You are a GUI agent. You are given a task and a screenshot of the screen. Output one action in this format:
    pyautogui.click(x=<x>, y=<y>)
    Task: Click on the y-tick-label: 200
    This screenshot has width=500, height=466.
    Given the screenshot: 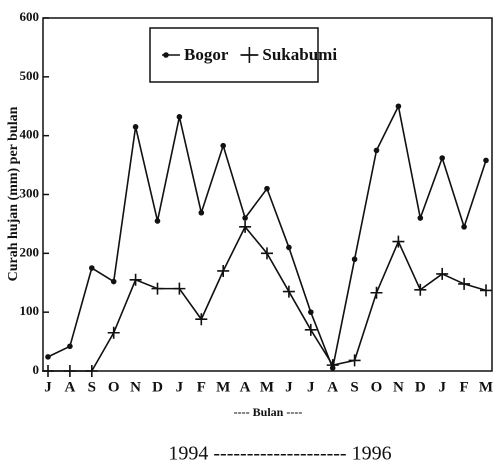 What is the action you would take?
    pyautogui.click(x=30, y=251)
    